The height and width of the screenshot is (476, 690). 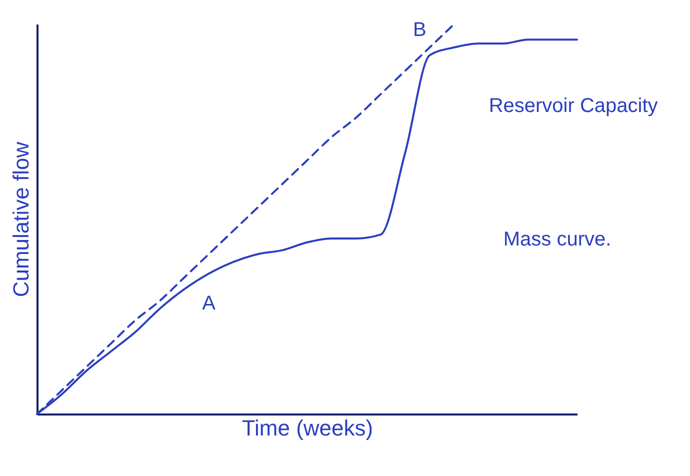 What do you see at coordinates (419, 30) in the screenshot?
I see `annotation: B` at bounding box center [419, 30].